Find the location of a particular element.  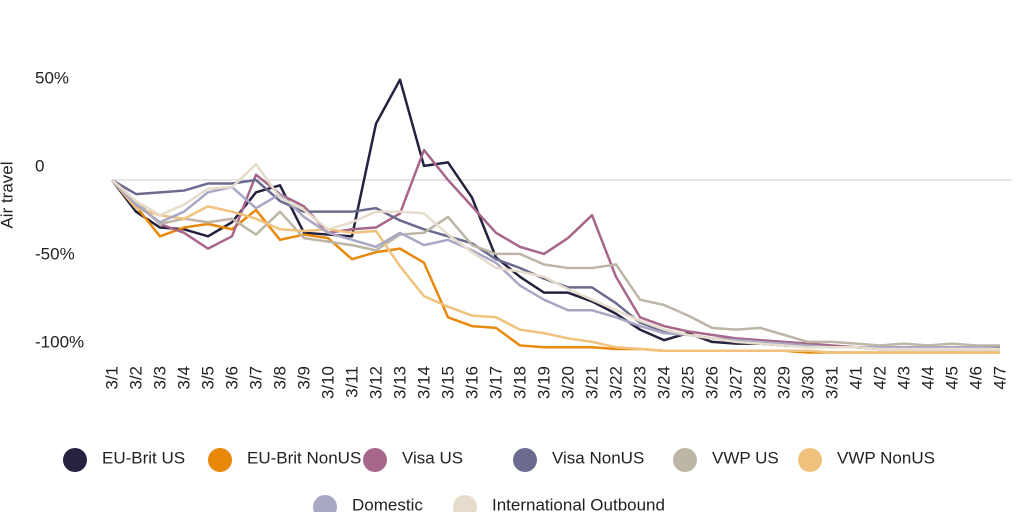

x-tick-label: 3/4 is located at coordinates (183, 378).